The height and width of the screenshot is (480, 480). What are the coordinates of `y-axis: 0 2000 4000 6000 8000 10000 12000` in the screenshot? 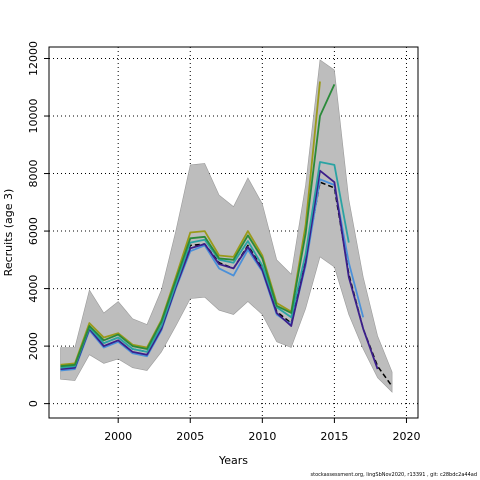 It's located at (38, 224).